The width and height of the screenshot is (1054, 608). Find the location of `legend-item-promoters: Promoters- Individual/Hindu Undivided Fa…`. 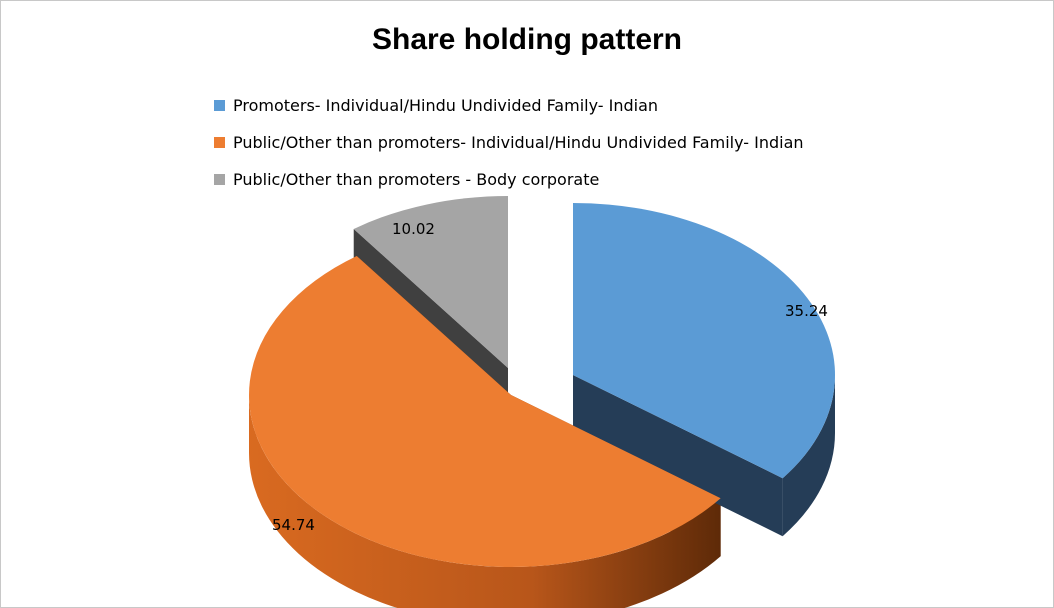

legend-item-promoters: Promoters- Individual/Hindu Undivided Fa… is located at coordinates (509, 105).